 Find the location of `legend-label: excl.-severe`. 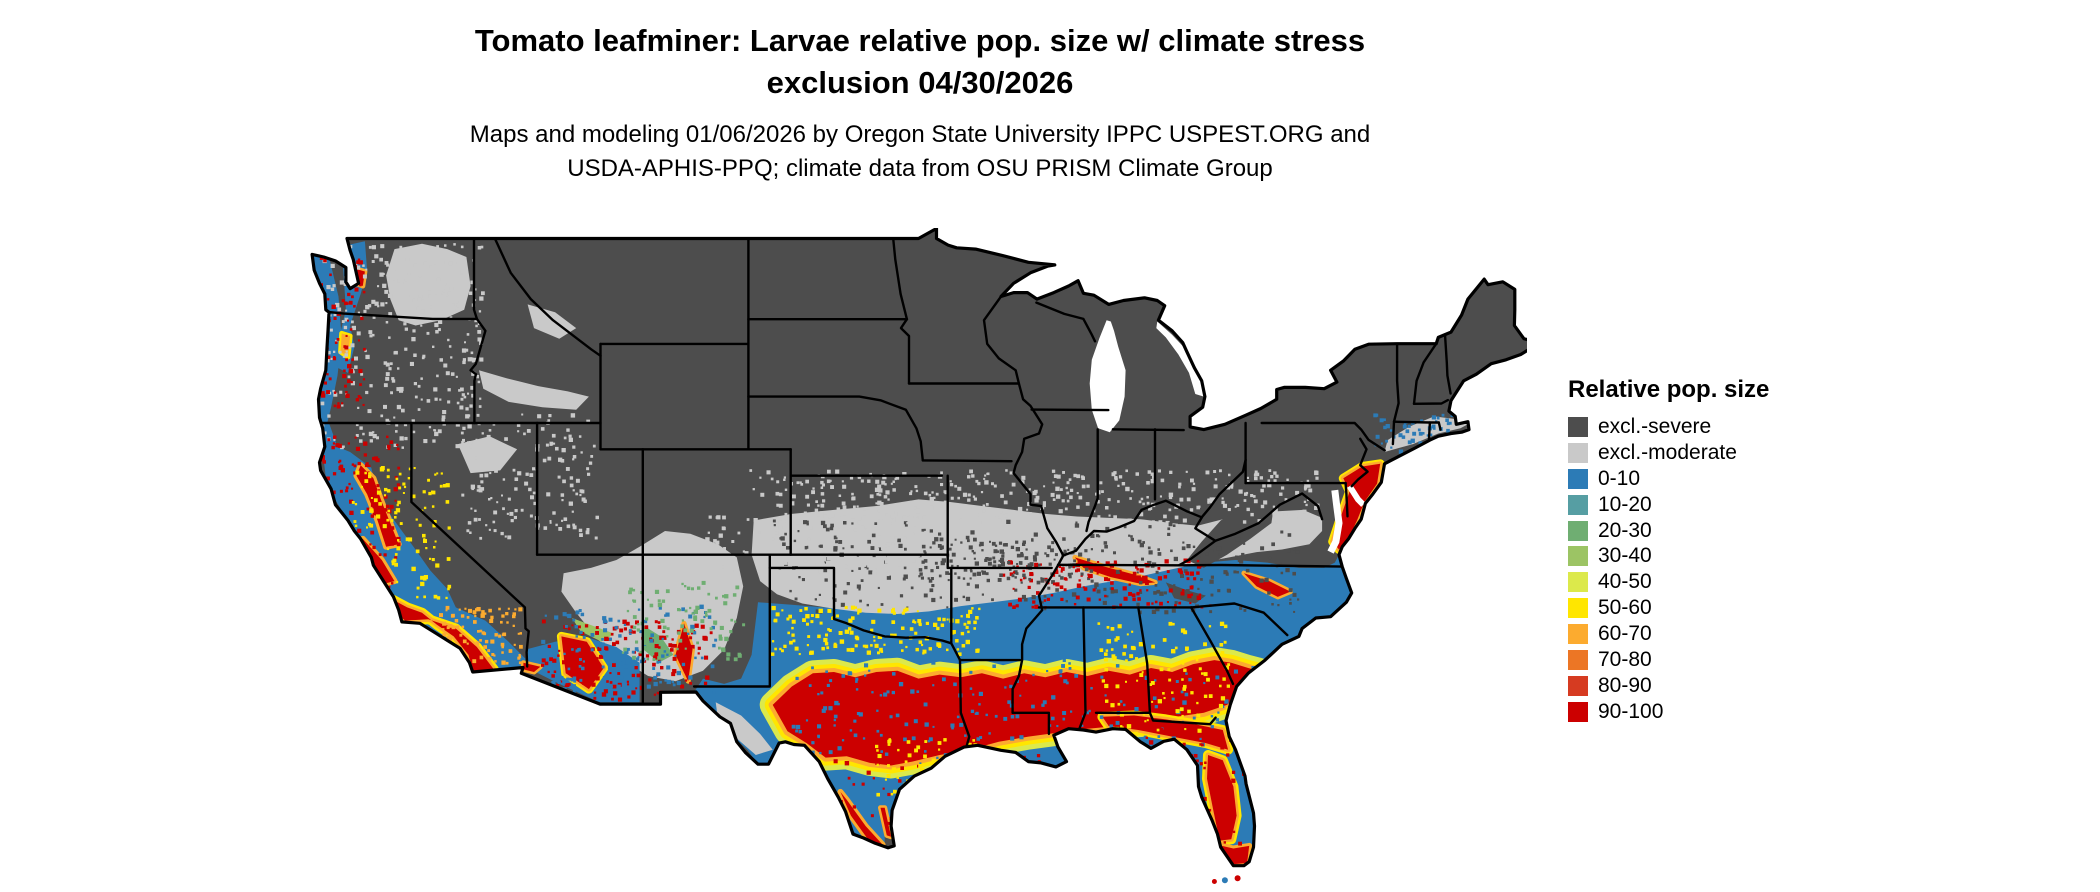

legend-label: excl.-severe is located at coordinates (1655, 426).